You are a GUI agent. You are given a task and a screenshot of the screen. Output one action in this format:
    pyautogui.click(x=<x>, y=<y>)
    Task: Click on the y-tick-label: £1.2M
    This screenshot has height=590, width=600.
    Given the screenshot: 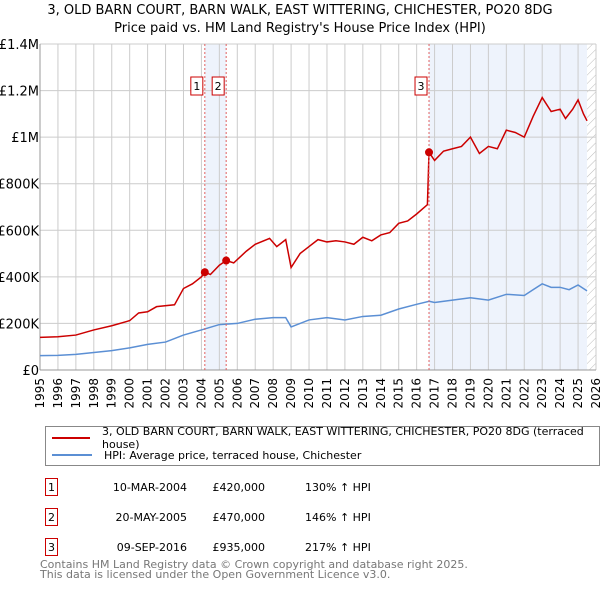 What is the action you would take?
    pyautogui.click(x=19, y=92)
    